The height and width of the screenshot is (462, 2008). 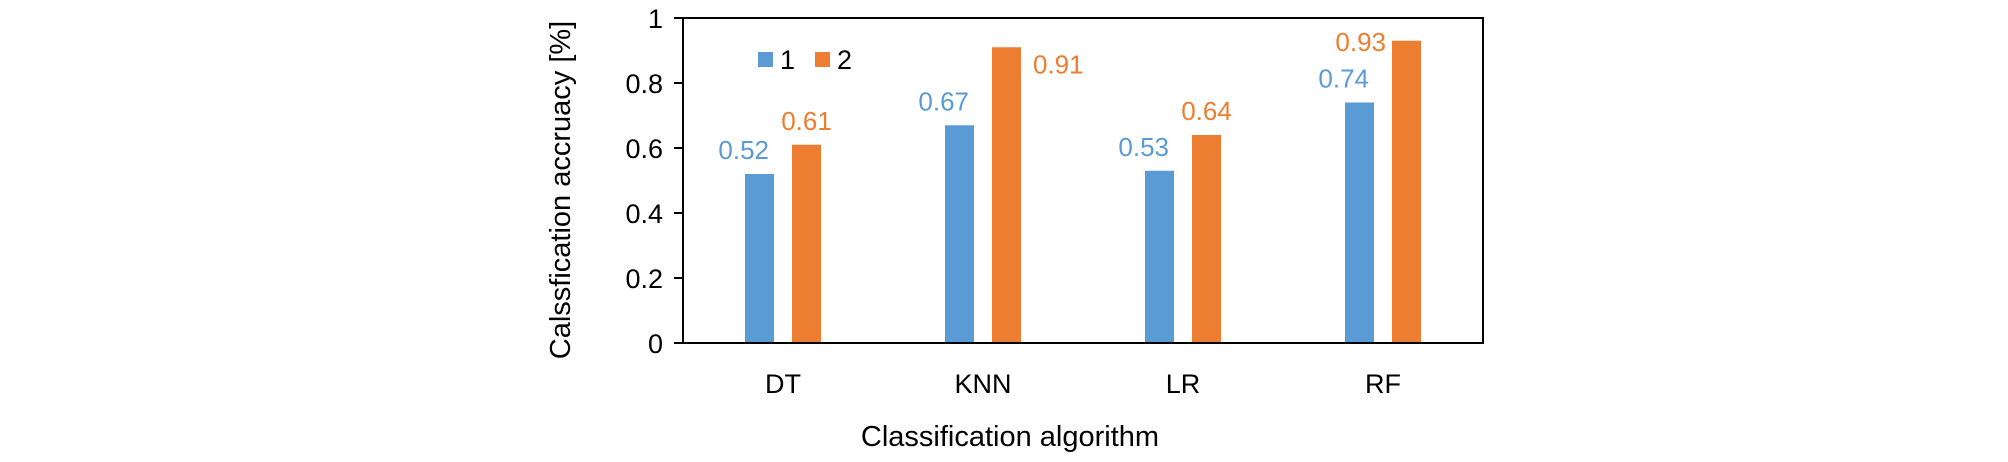 What do you see at coordinates (806, 121) in the screenshot?
I see `data-label-dt-series-2: 0.61` at bounding box center [806, 121].